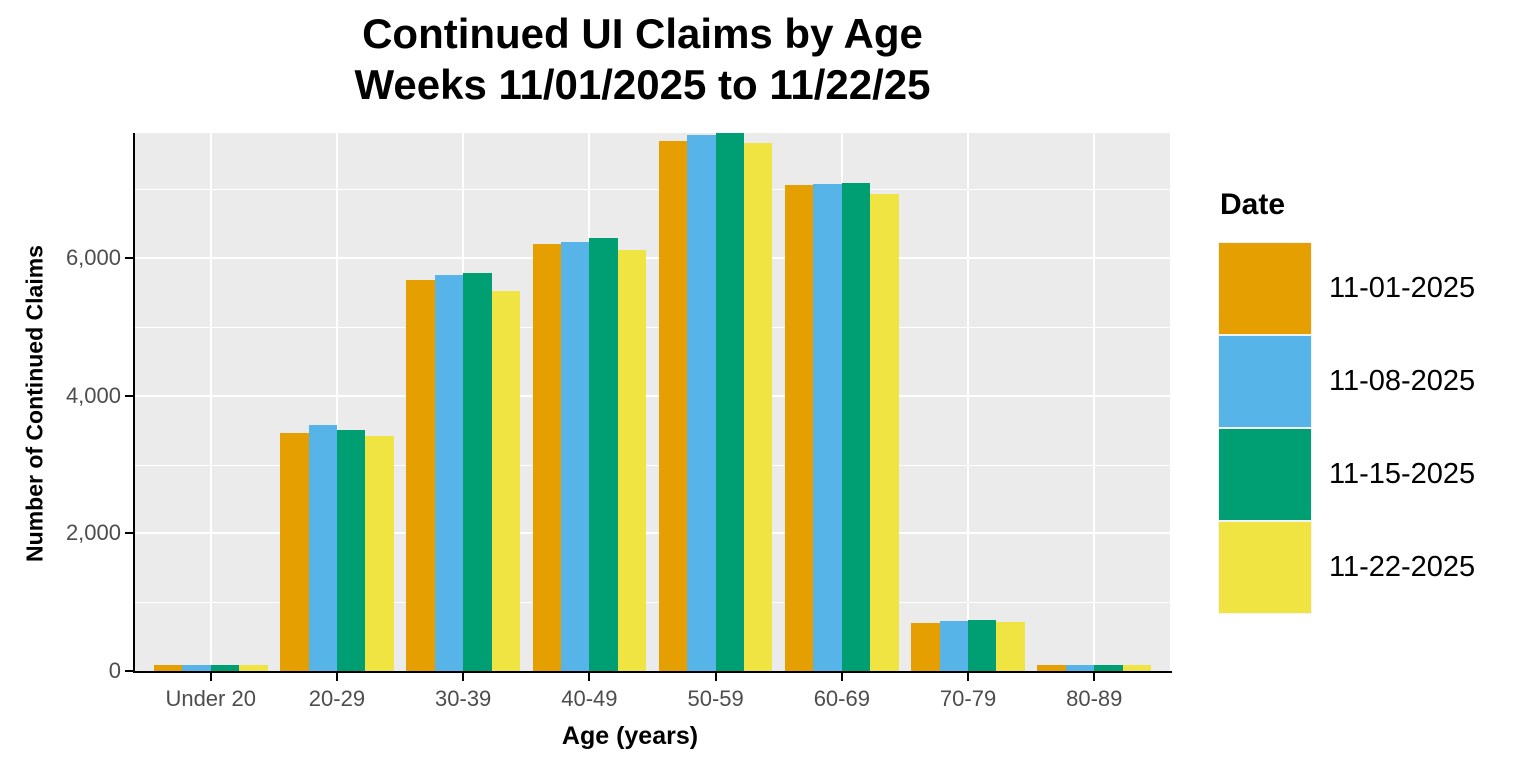 This screenshot has width=1520, height=766. Describe the element at coordinates (1265, 381) in the screenshot. I see `legend-swatch-blue` at that location.